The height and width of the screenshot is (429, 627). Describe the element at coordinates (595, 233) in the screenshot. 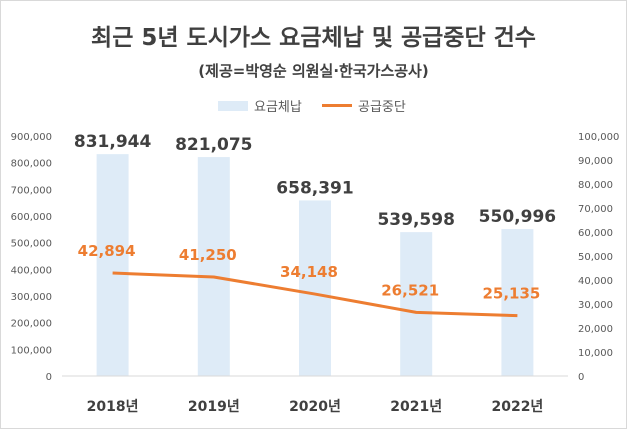

I see `y-right-tick-label: 60,000` at that location.